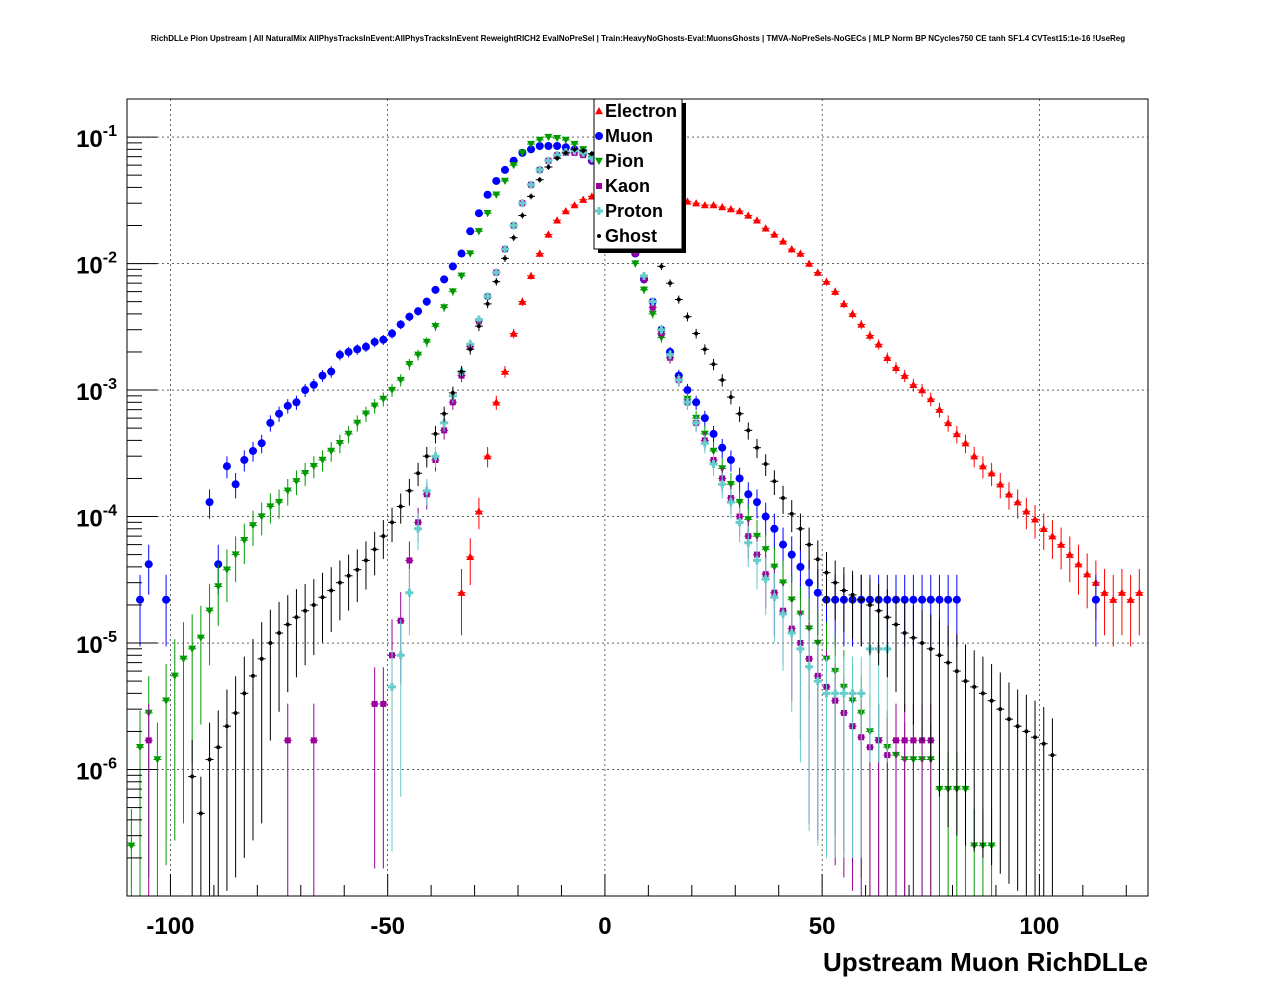  Describe the element at coordinates (634, 211) in the screenshot. I see `legend-entry: Proton` at that location.